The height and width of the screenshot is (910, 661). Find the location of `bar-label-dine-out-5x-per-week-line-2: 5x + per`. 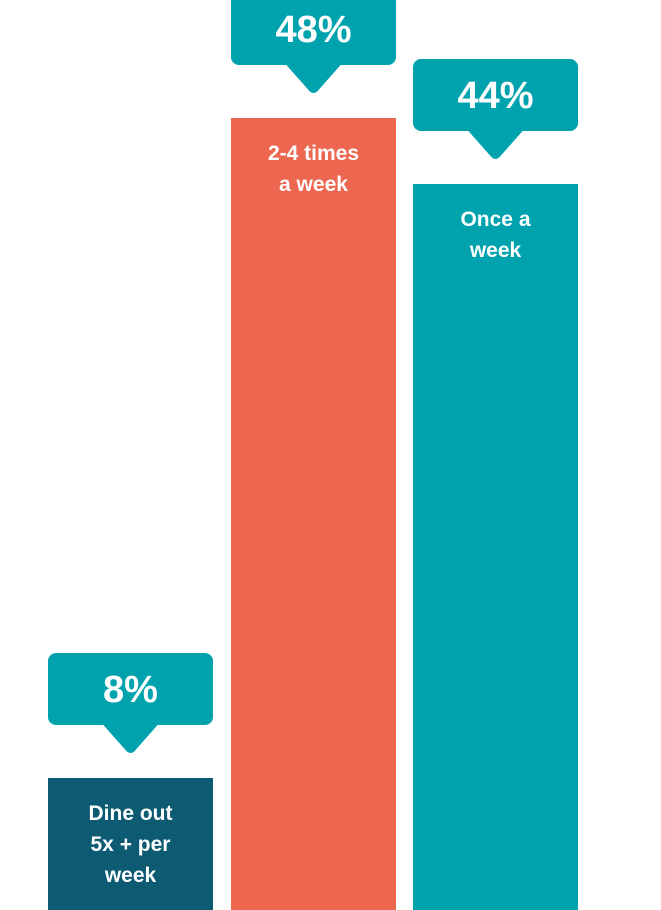

bar-label-dine-out-5x-per-week-line-2: 5x + per is located at coordinates (131, 844).